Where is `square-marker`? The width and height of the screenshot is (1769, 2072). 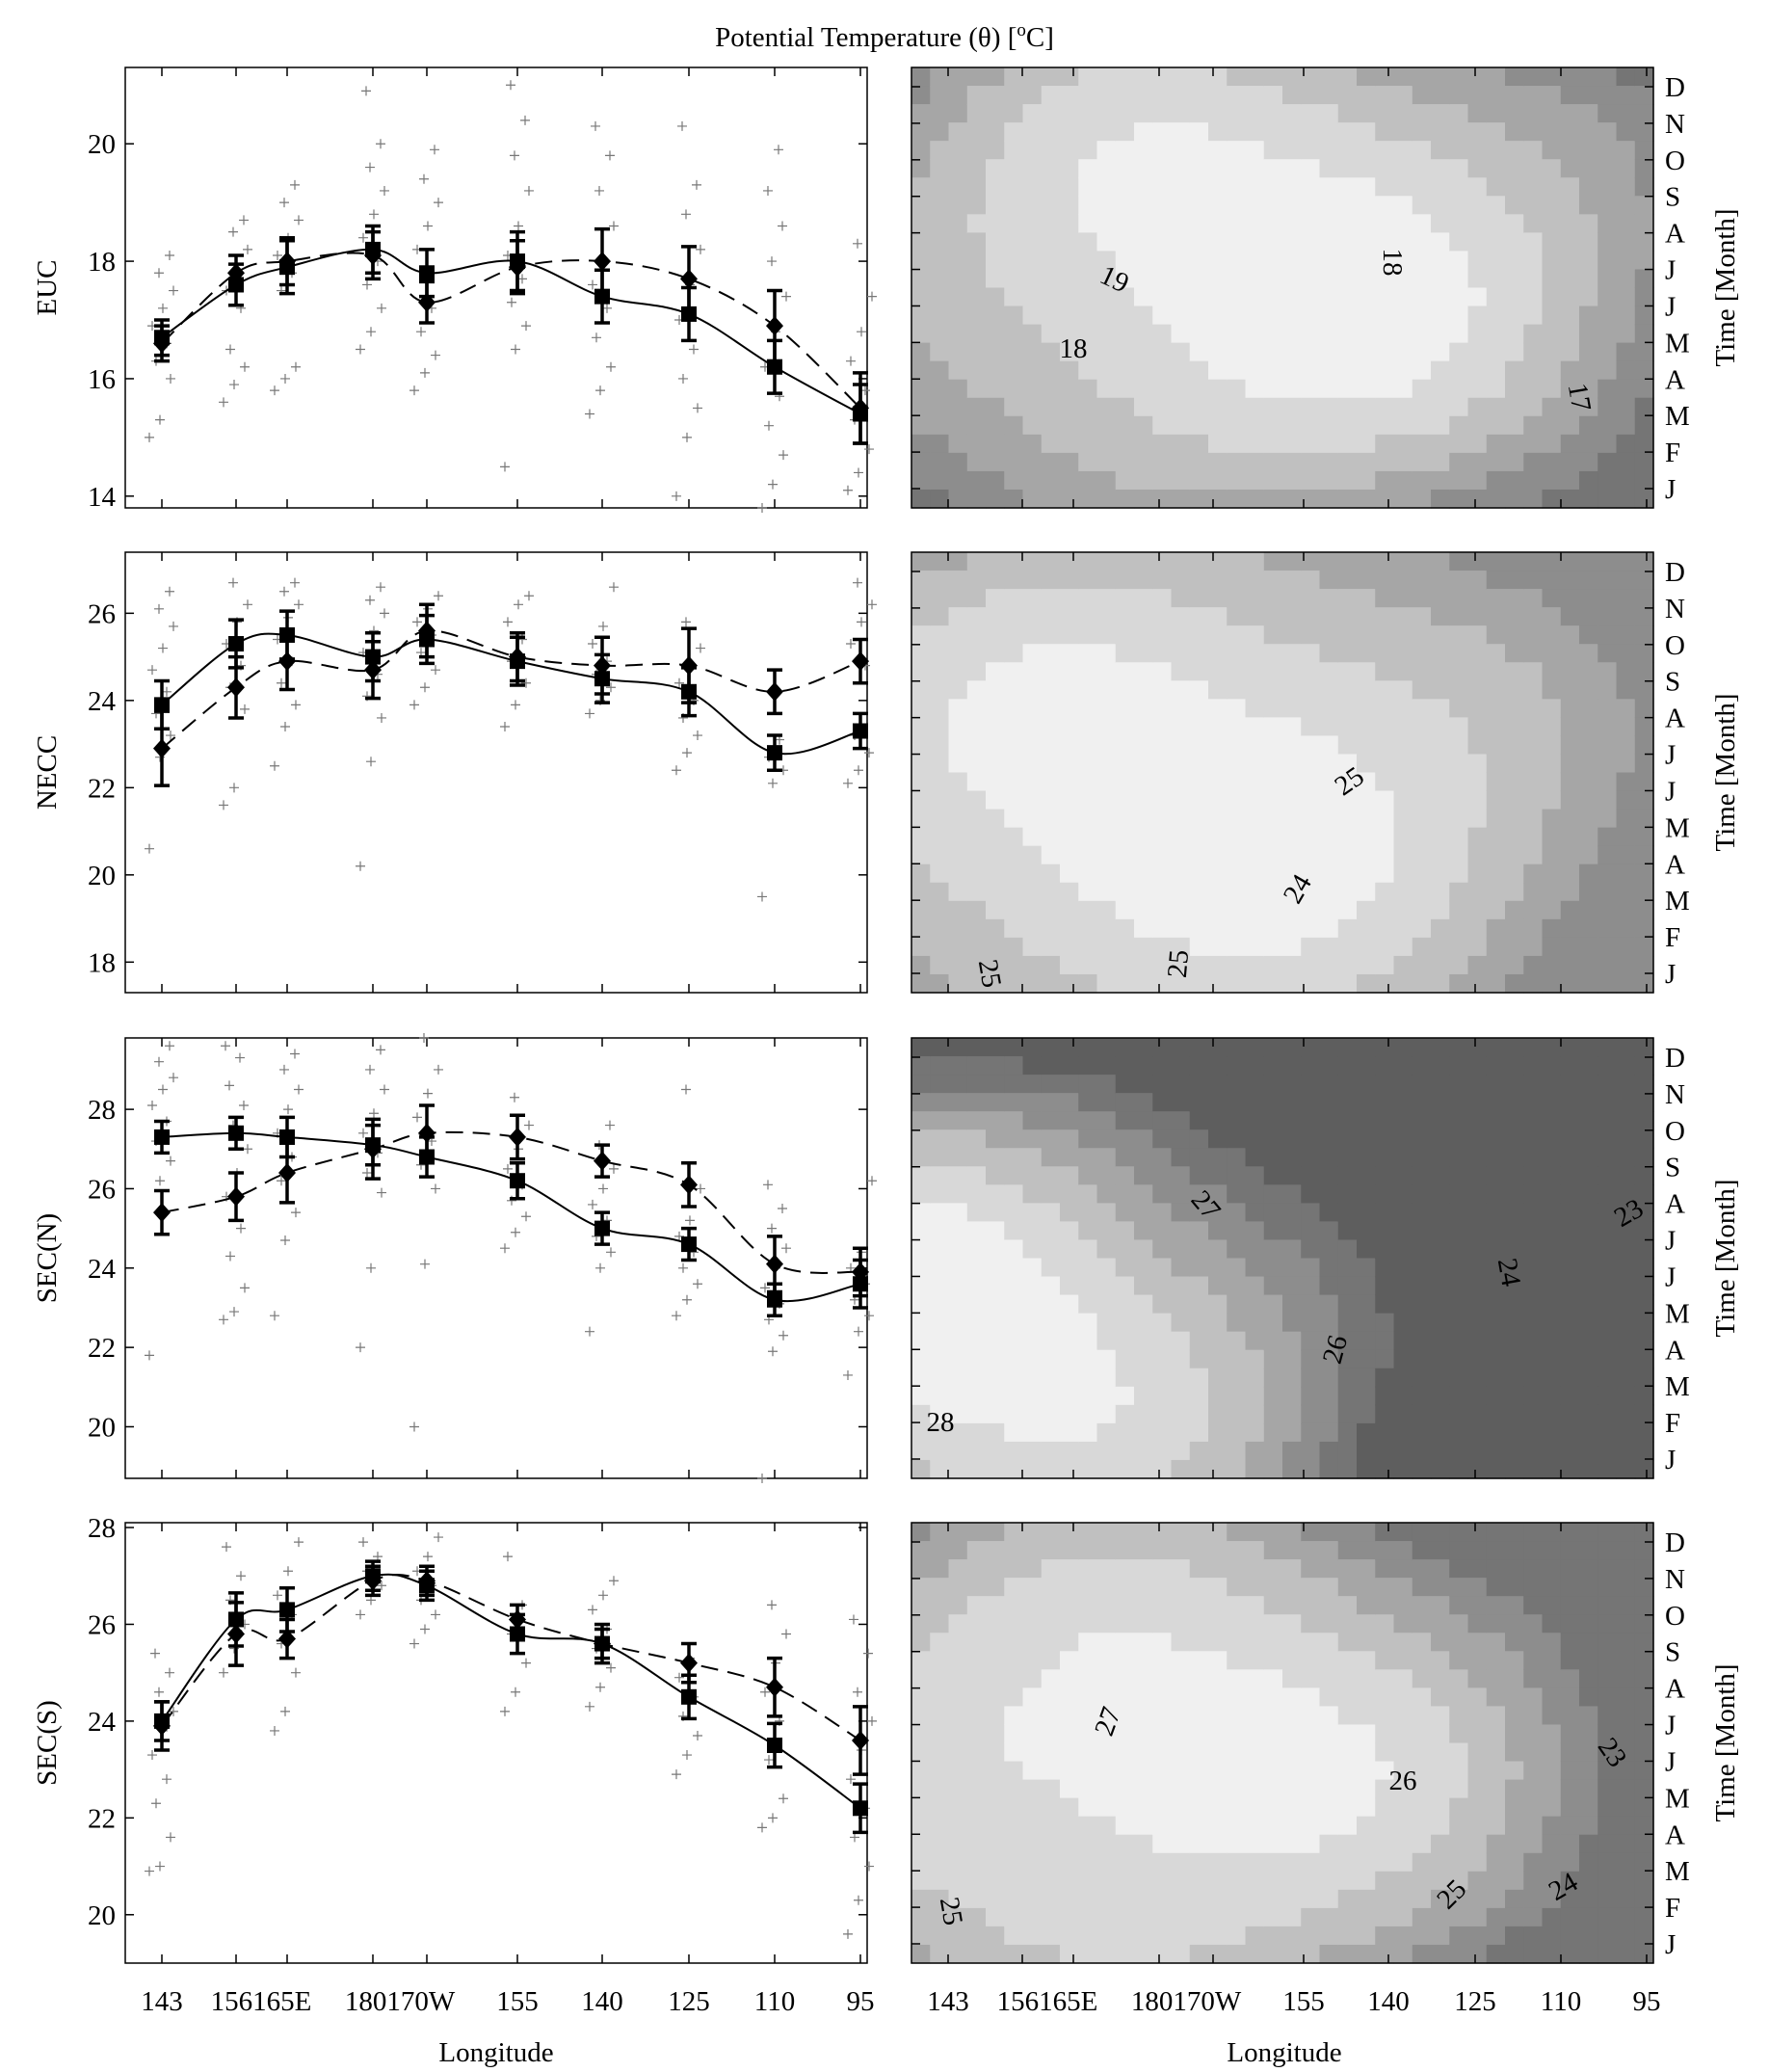
square-marker is located at coordinates (774, 1299).